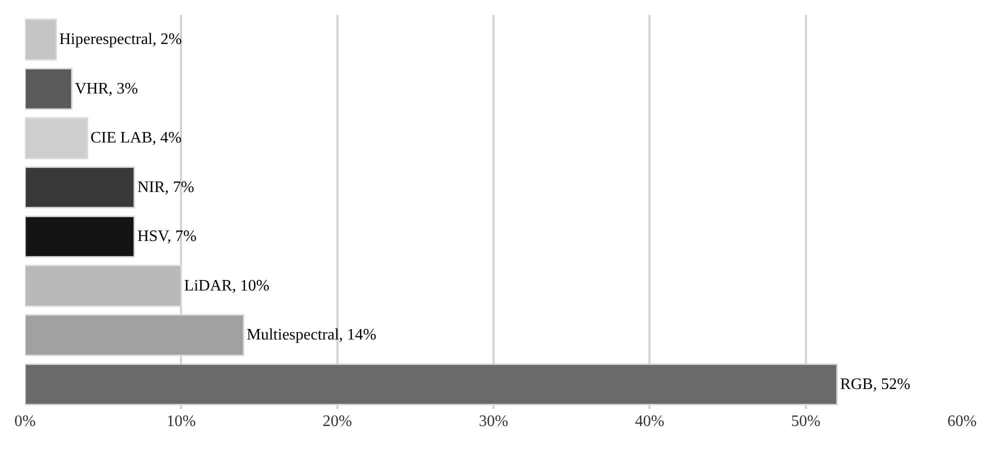 The height and width of the screenshot is (454, 989). What do you see at coordinates (649, 421) in the screenshot?
I see `x-tick-label: 40%` at bounding box center [649, 421].